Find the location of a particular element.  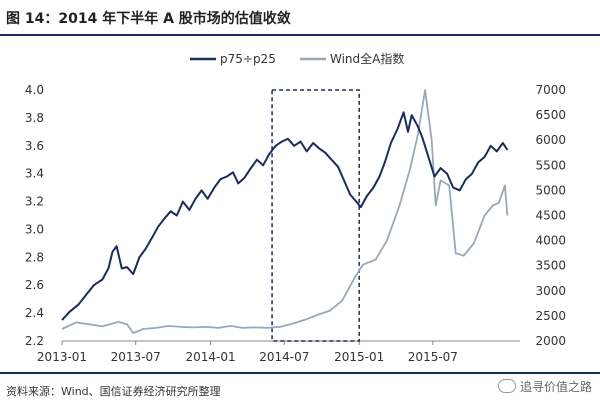

legend-label: p75÷p25 is located at coordinates (248, 59).